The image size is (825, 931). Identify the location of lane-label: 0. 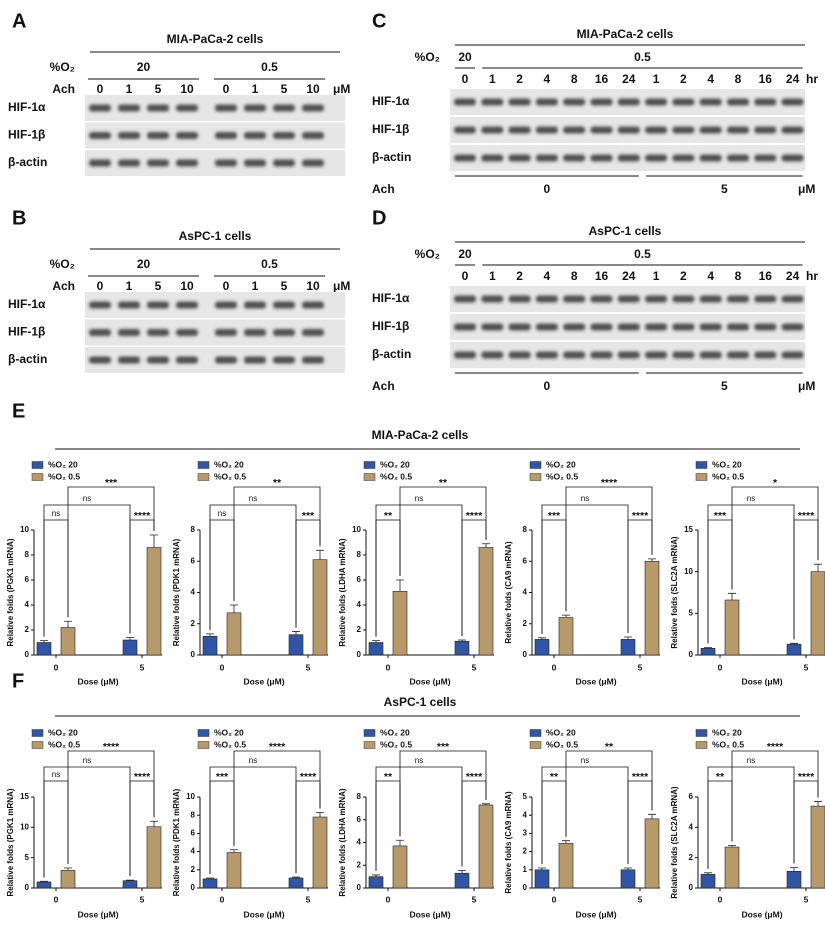
(226, 286).